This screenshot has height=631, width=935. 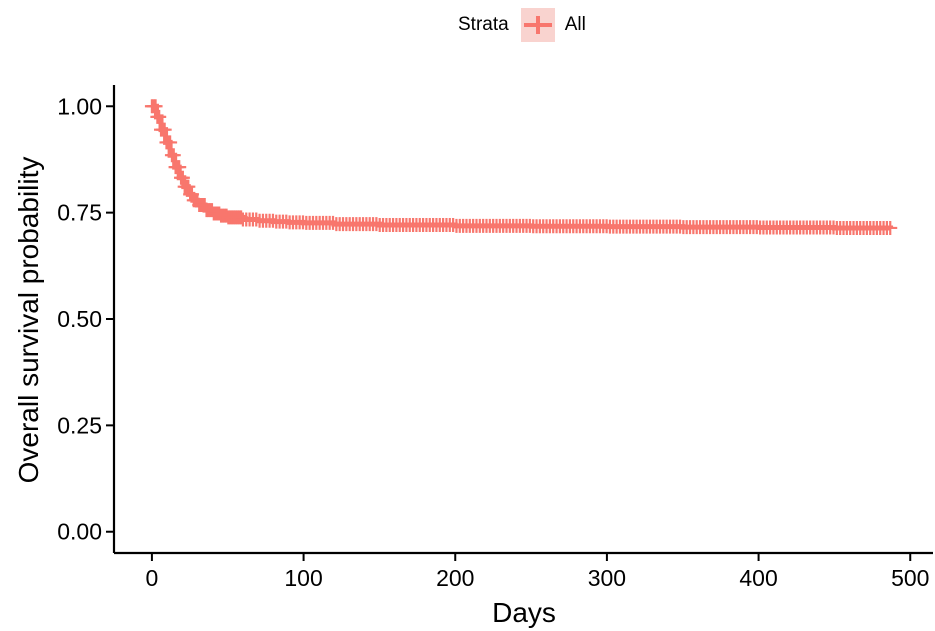 I want to click on legend-title: Strata, so click(x=483, y=24).